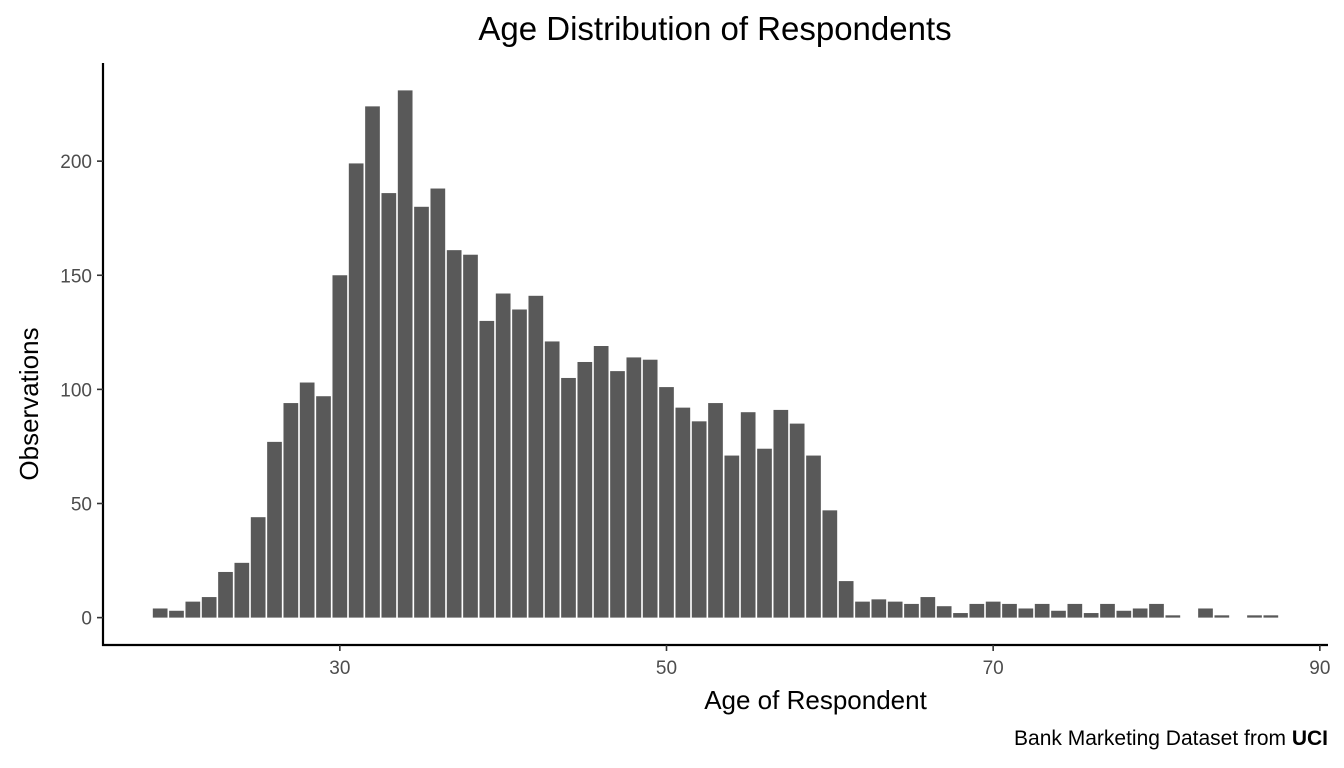 The height and width of the screenshot is (768, 1344). What do you see at coordinates (829, 662) in the screenshot?
I see `x-axis-ticks: 30 50 70 90` at bounding box center [829, 662].